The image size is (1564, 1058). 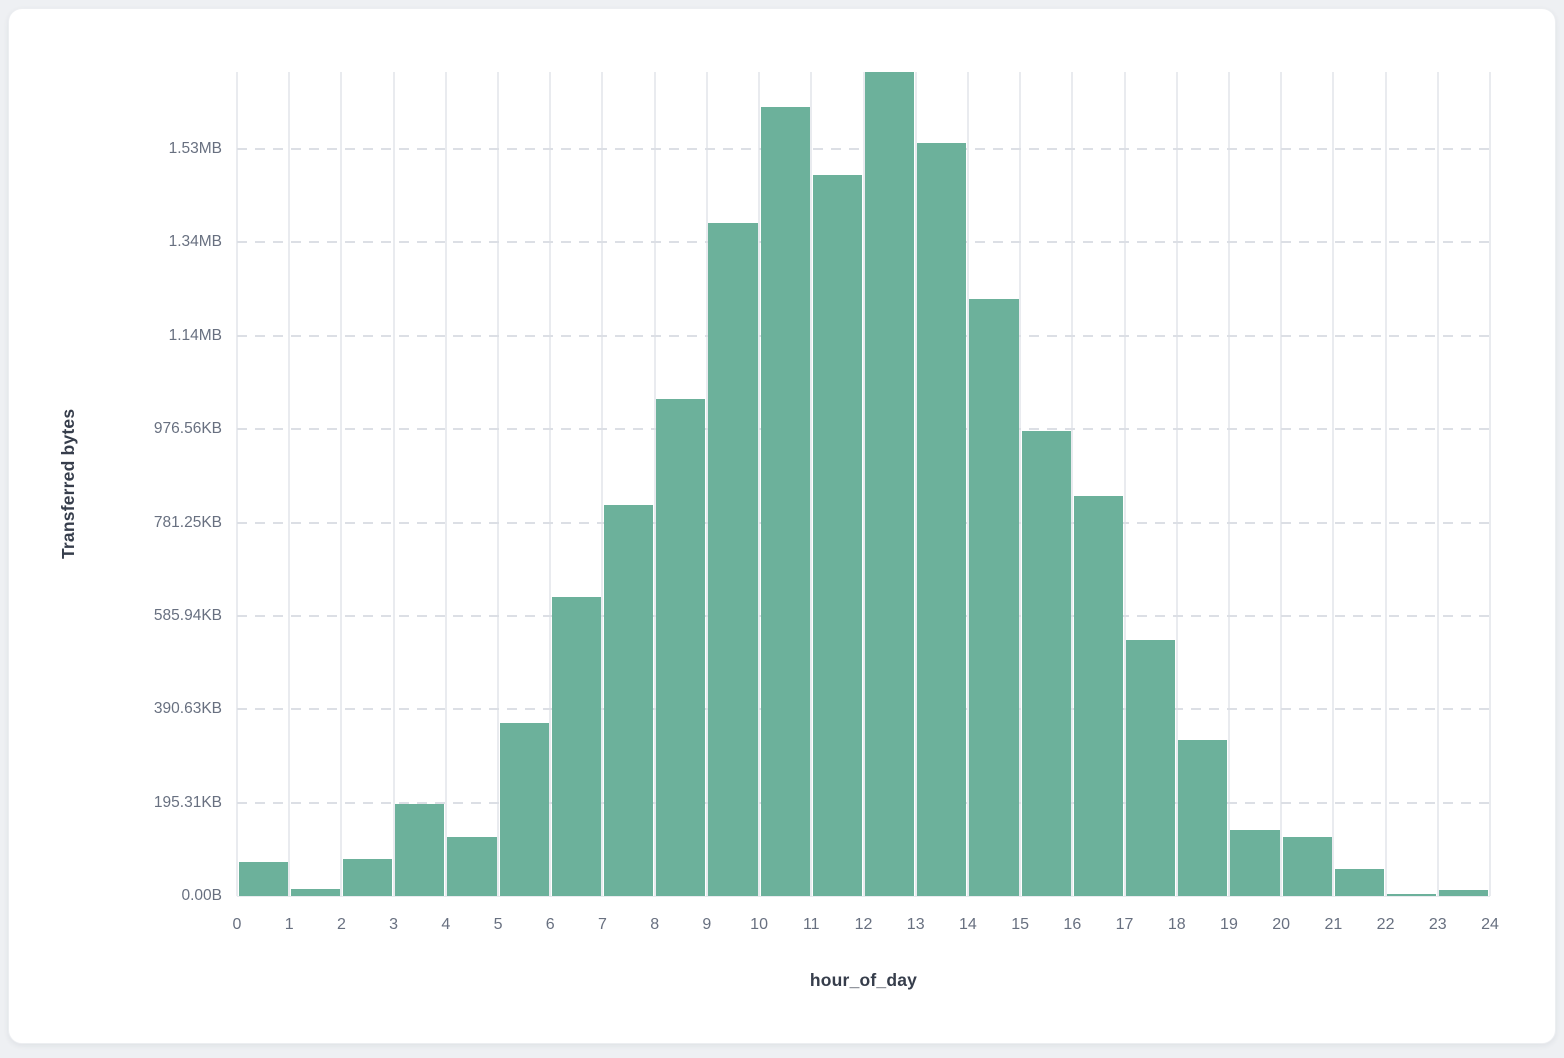 What do you see at coordinates (195, 242) in the screenshot?
I see `y-tick-label: 1.34MB` at bounding box center [195, 242].